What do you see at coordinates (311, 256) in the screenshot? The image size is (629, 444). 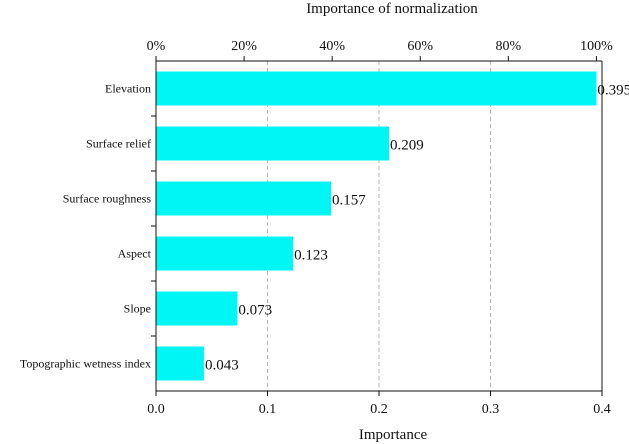 I see `value-label: 0.123` at bounding box center [311, 256].